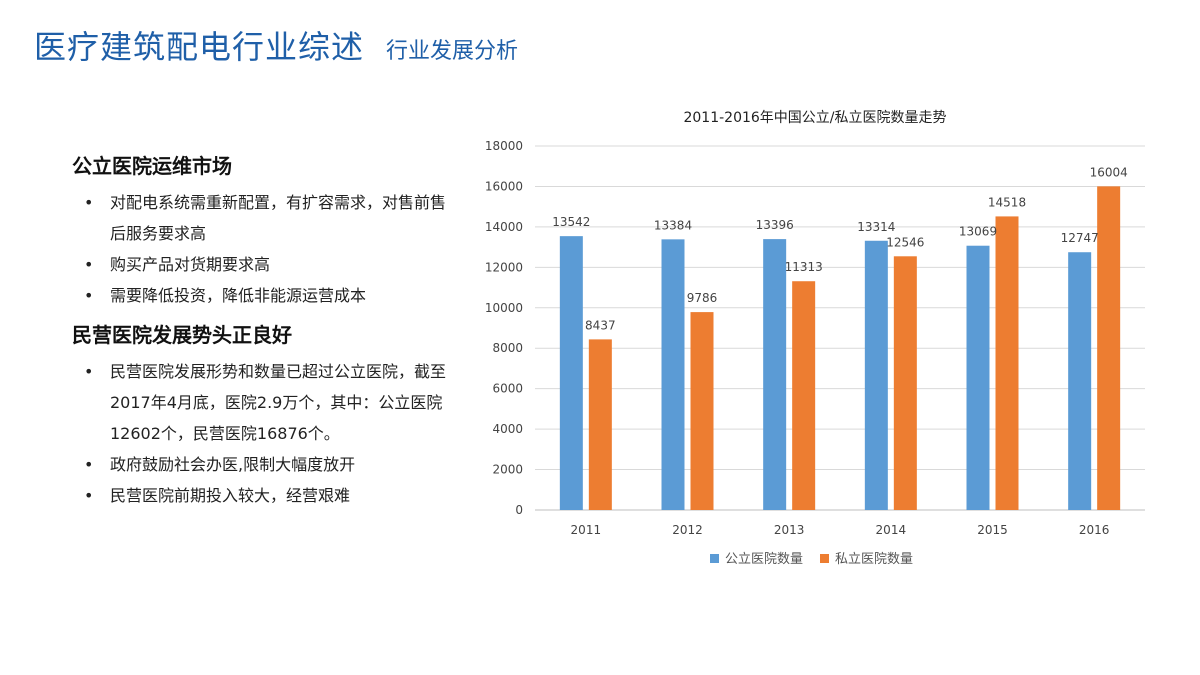 The height and width of the screenshot is (675, 1200). Describe the element at coordinates (571, 222) in the screenshot. I see `data-label: 13542` at that location.